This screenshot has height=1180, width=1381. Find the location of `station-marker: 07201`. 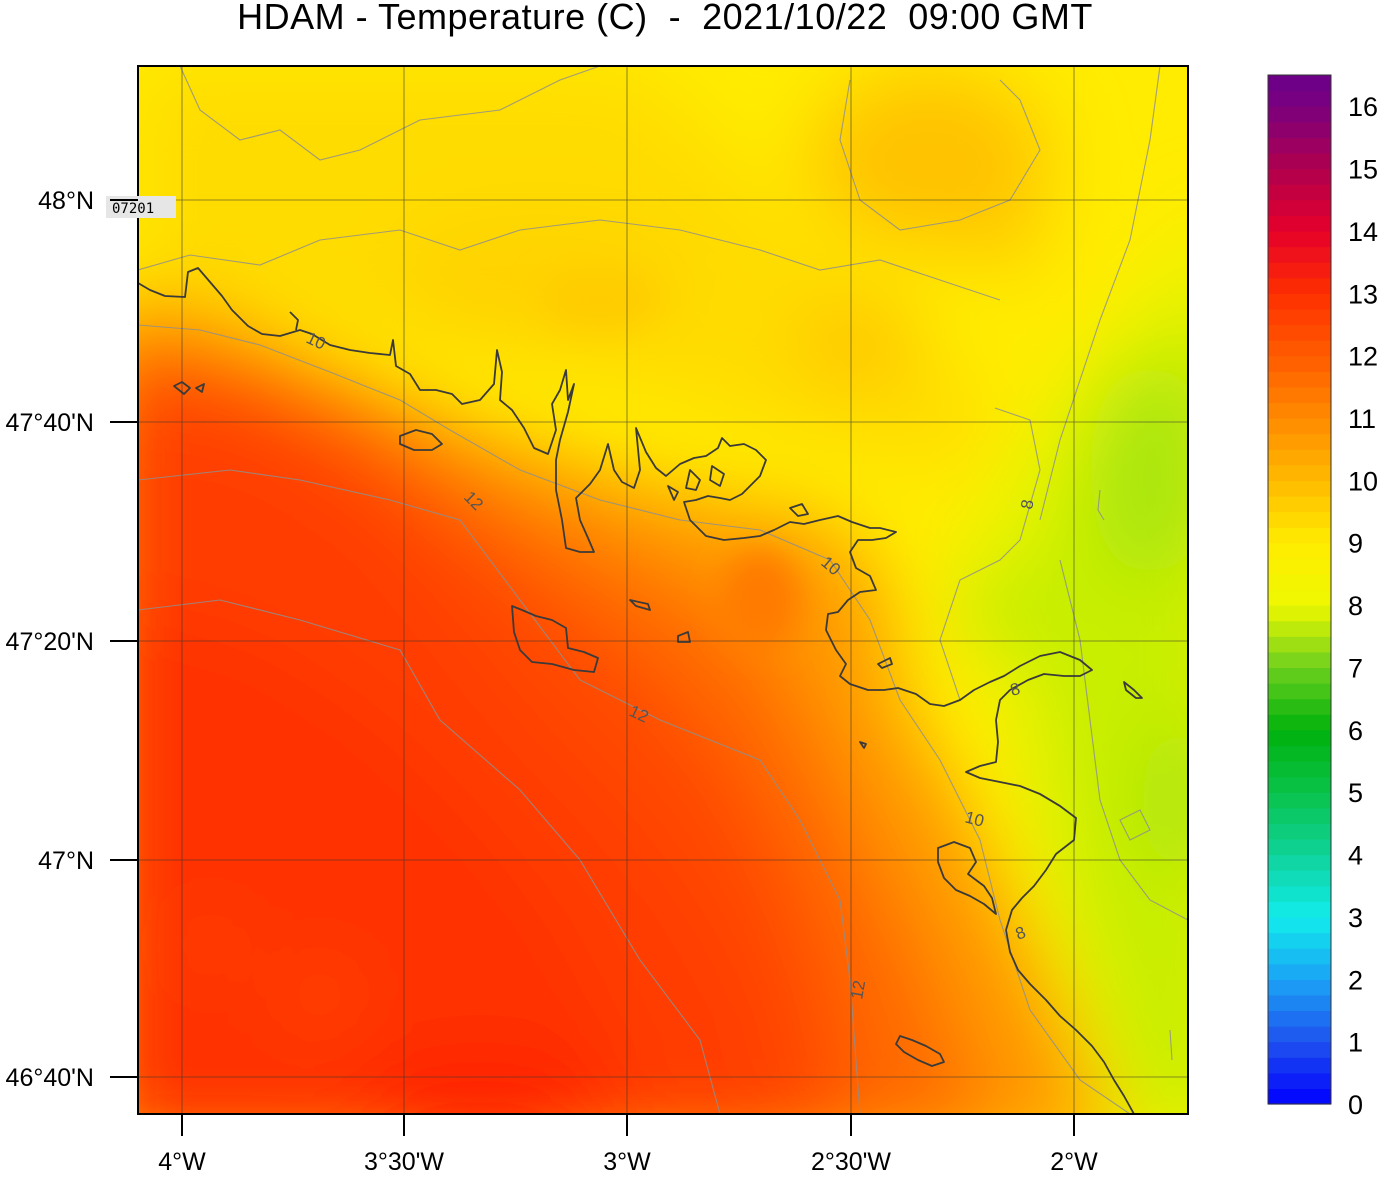

station-marker: 07201 is located at coordinates (141, 207).